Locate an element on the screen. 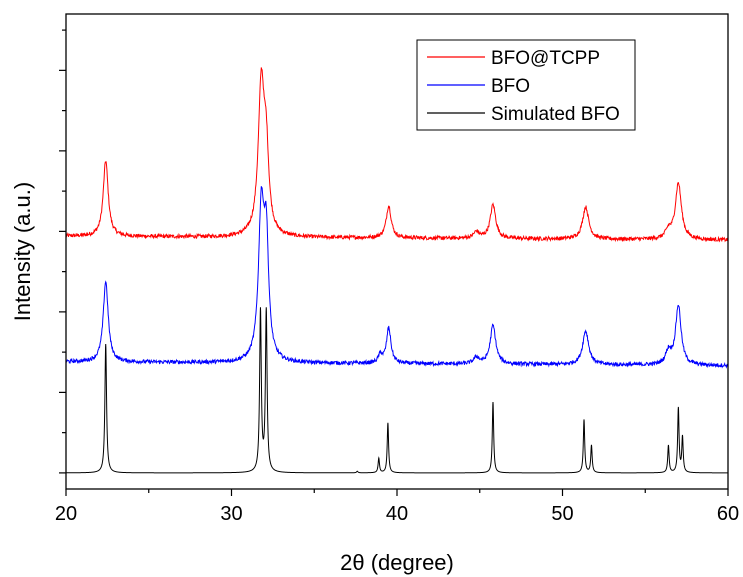 The height and width of the screenshot is (577, 743). y-axis-ticks is located at coordinates (62, 251).